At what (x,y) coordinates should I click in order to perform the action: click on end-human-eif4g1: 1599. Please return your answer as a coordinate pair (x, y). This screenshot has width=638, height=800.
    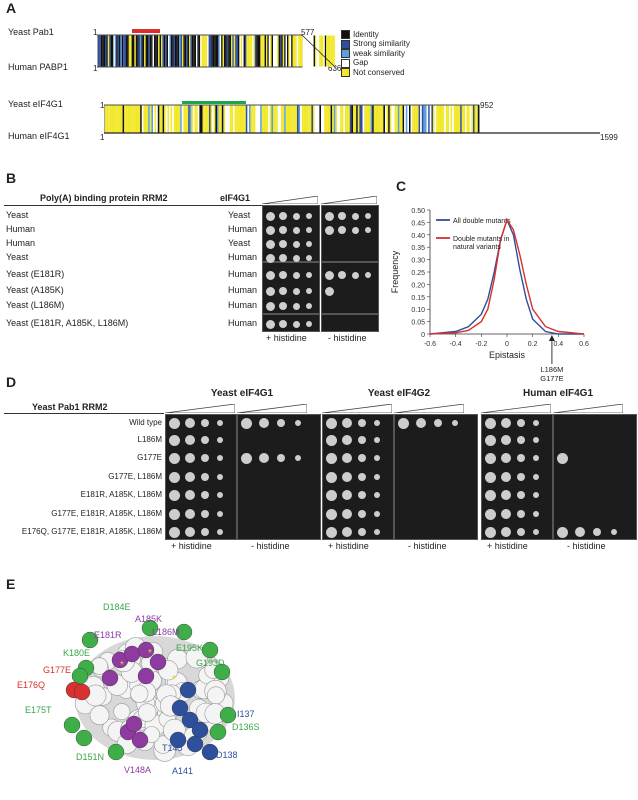
    Looking at the image, I should click on (609, 137).